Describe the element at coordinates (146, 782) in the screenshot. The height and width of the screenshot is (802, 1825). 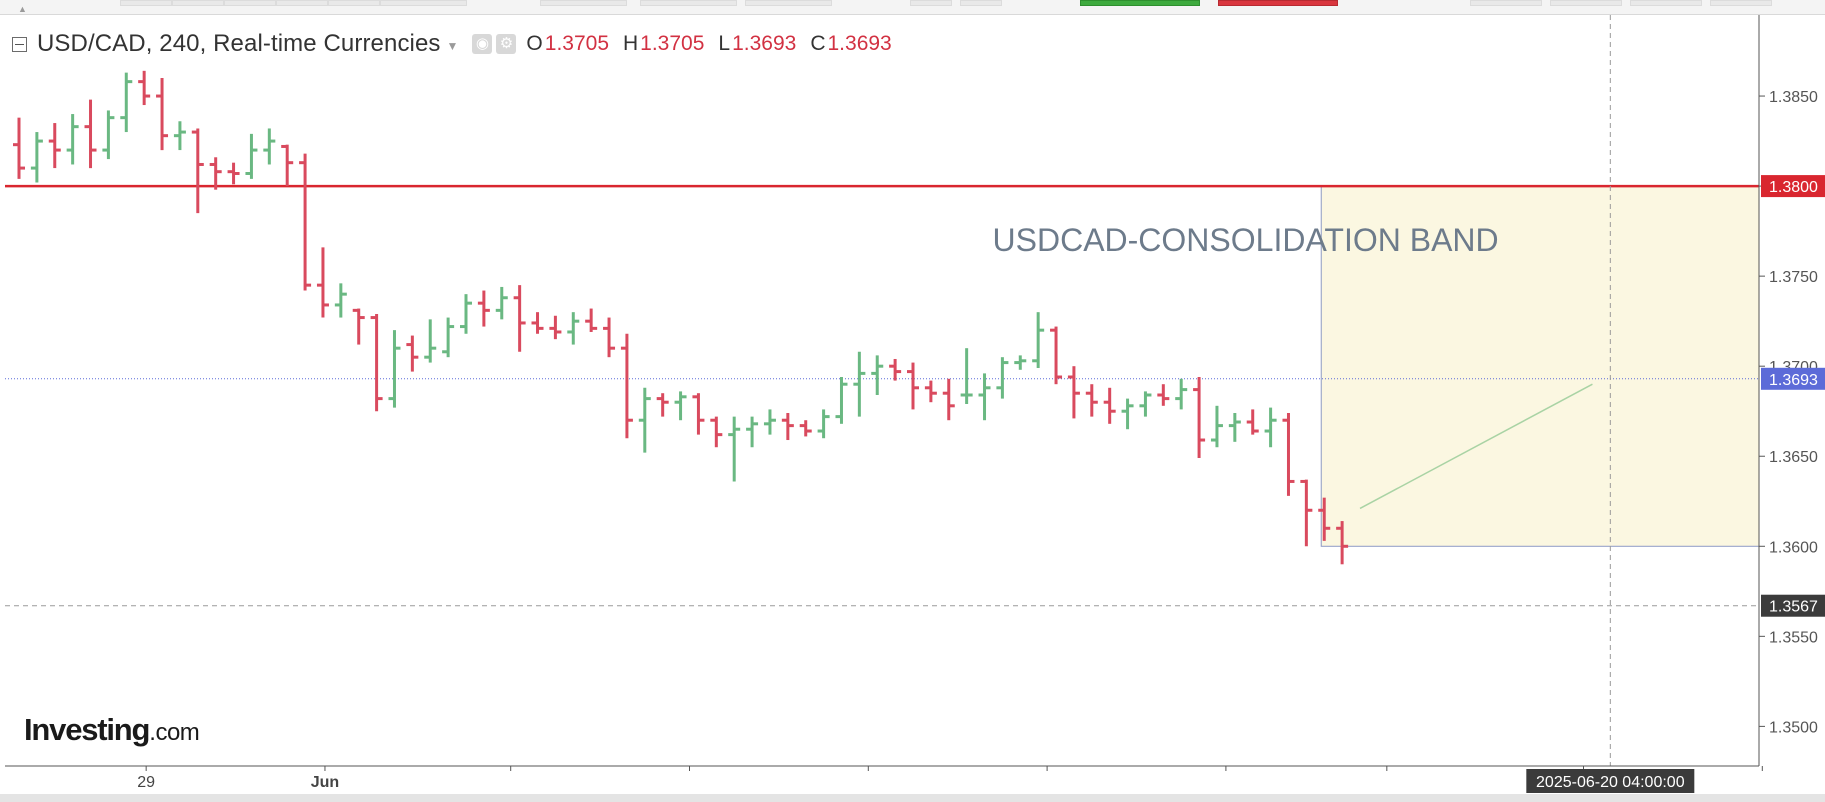
I see `time-tick-label: 29` at that location.